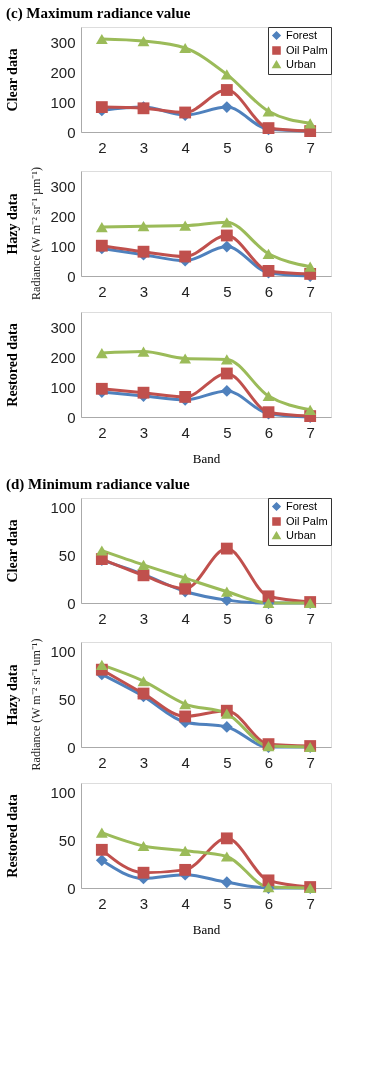 This screenshot has height=1088, width=384. I want to click on y-tick-label: 50, so click(67, 840).